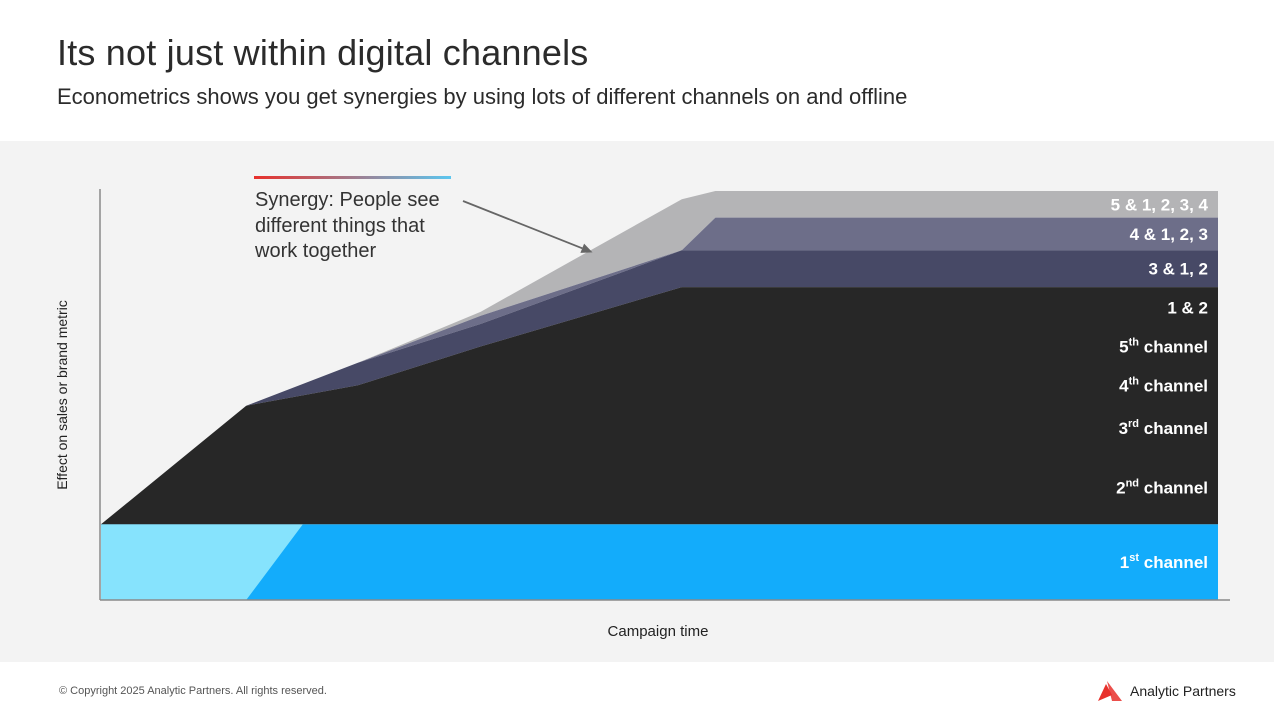 The height and width of the screenshot is (715, 1274). What do you see at coordinates (315, 251) in the screenshot?
I see `annotation-line-3: work together` at bounding box center [315, 251].